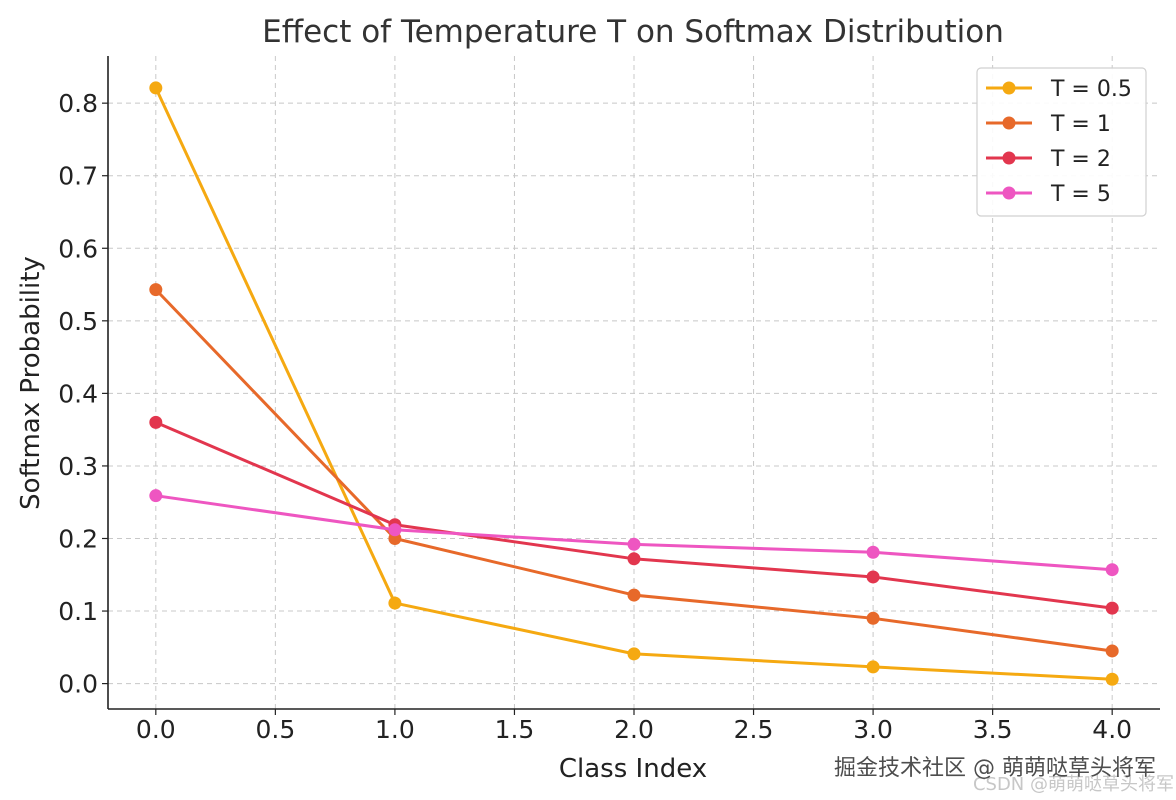 The height and width of the screenshot is (800, 1176). Describe the element at coordinates (395, 729) in the screenshot. I see `x-tick-label: 1.0` at that location.